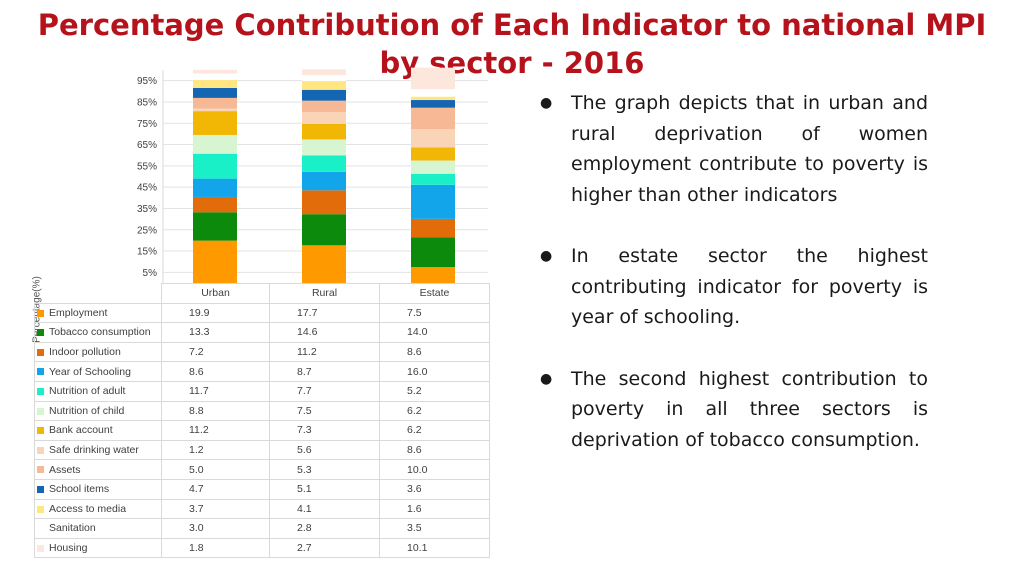 Image resolution: width=1024 pixels, height=575 pixels. I want to click on value-cell: 7.2, so click(215, 352).